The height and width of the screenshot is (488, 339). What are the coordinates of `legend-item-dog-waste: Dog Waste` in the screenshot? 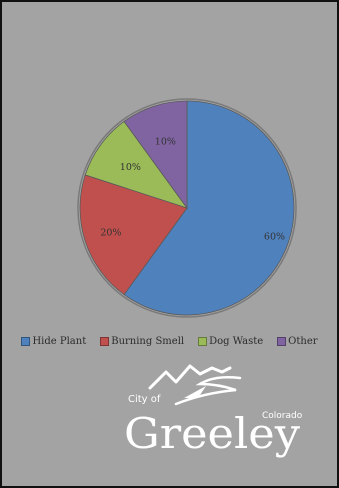 It's located at (230, 341).